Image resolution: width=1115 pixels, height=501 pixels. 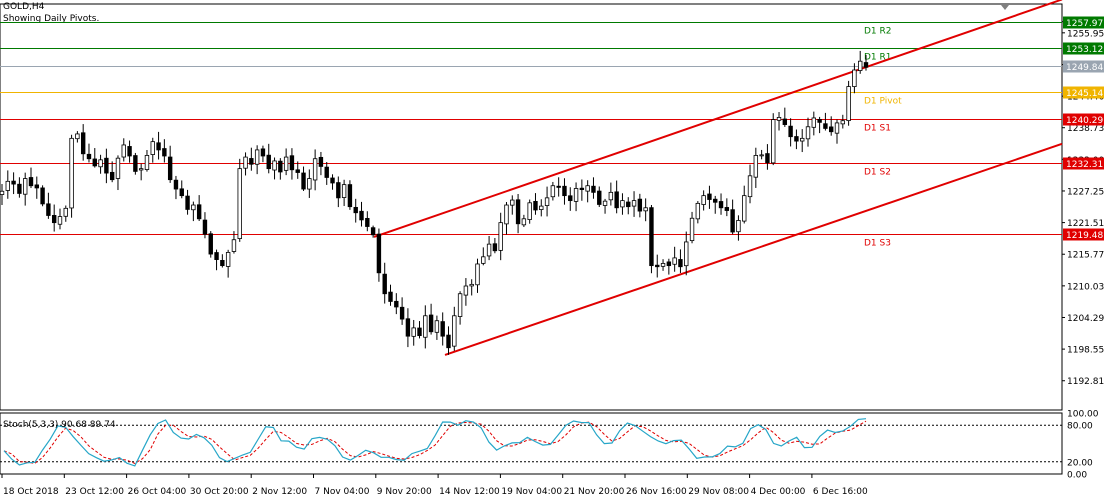 I want to click on chart-subtitle: Showing Daily Pivots., so click(x=51, y=19).